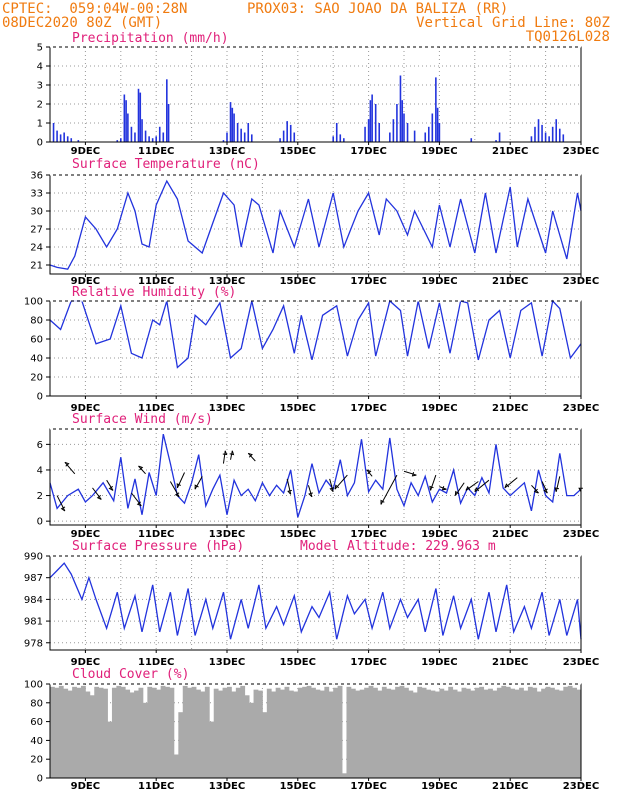 The height and width of the screenshot is (800, 618). What do you see at coordinates (227, 408) in the screenshot?
I see `x-tick-label: 13DEC` at bounding box center [227, 408].